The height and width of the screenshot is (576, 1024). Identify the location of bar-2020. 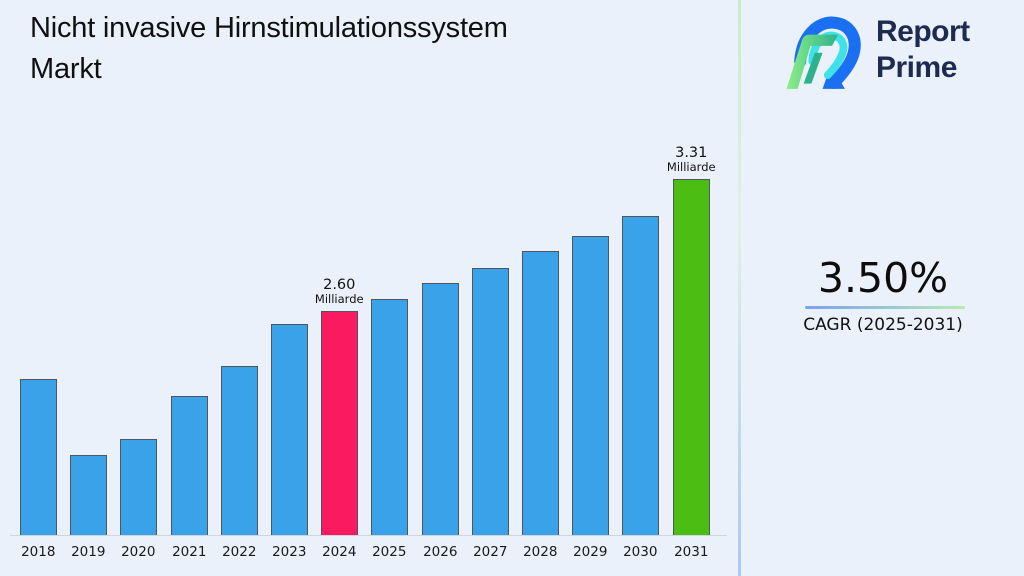
(138, 487).